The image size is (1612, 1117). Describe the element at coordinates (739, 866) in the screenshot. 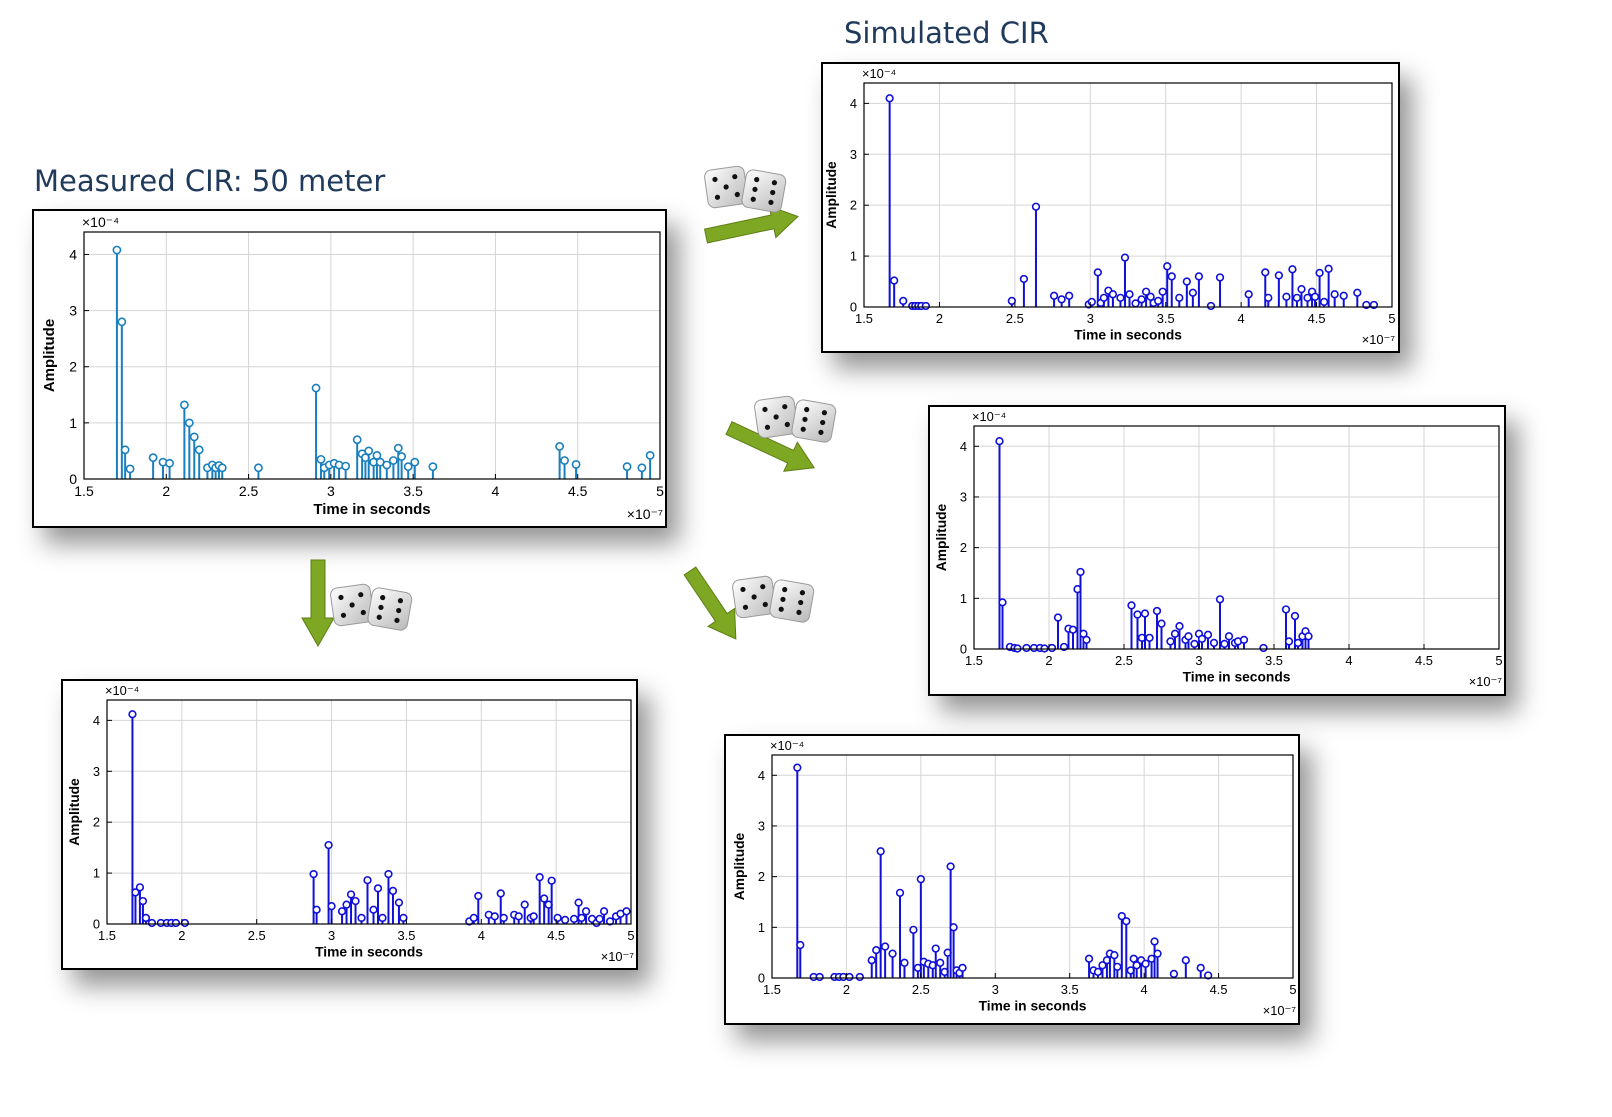

I see `y-axis-label: Amplitude` at that location.